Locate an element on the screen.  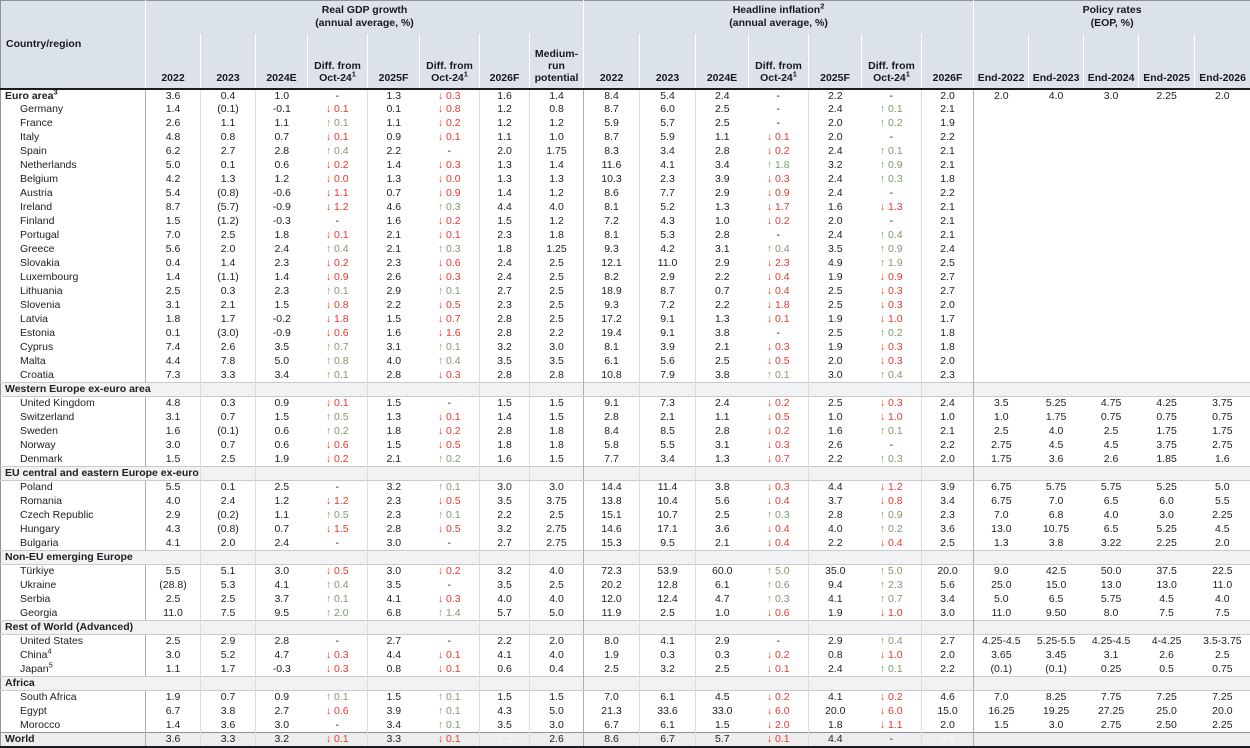
cell: 7.3 is located at coordinates (173, 375).